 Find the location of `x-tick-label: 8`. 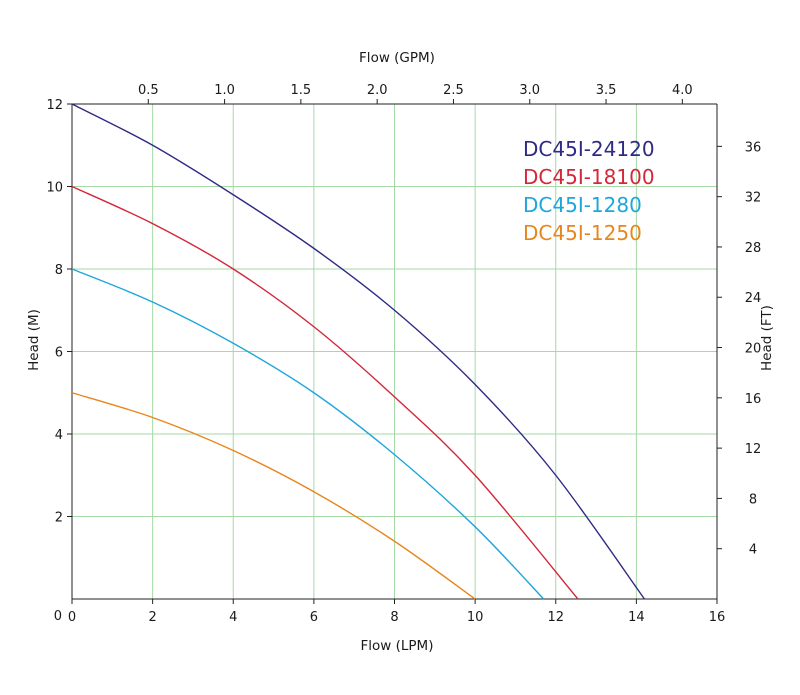

x-tick-label: 8 is located at coordinates (394, 617).